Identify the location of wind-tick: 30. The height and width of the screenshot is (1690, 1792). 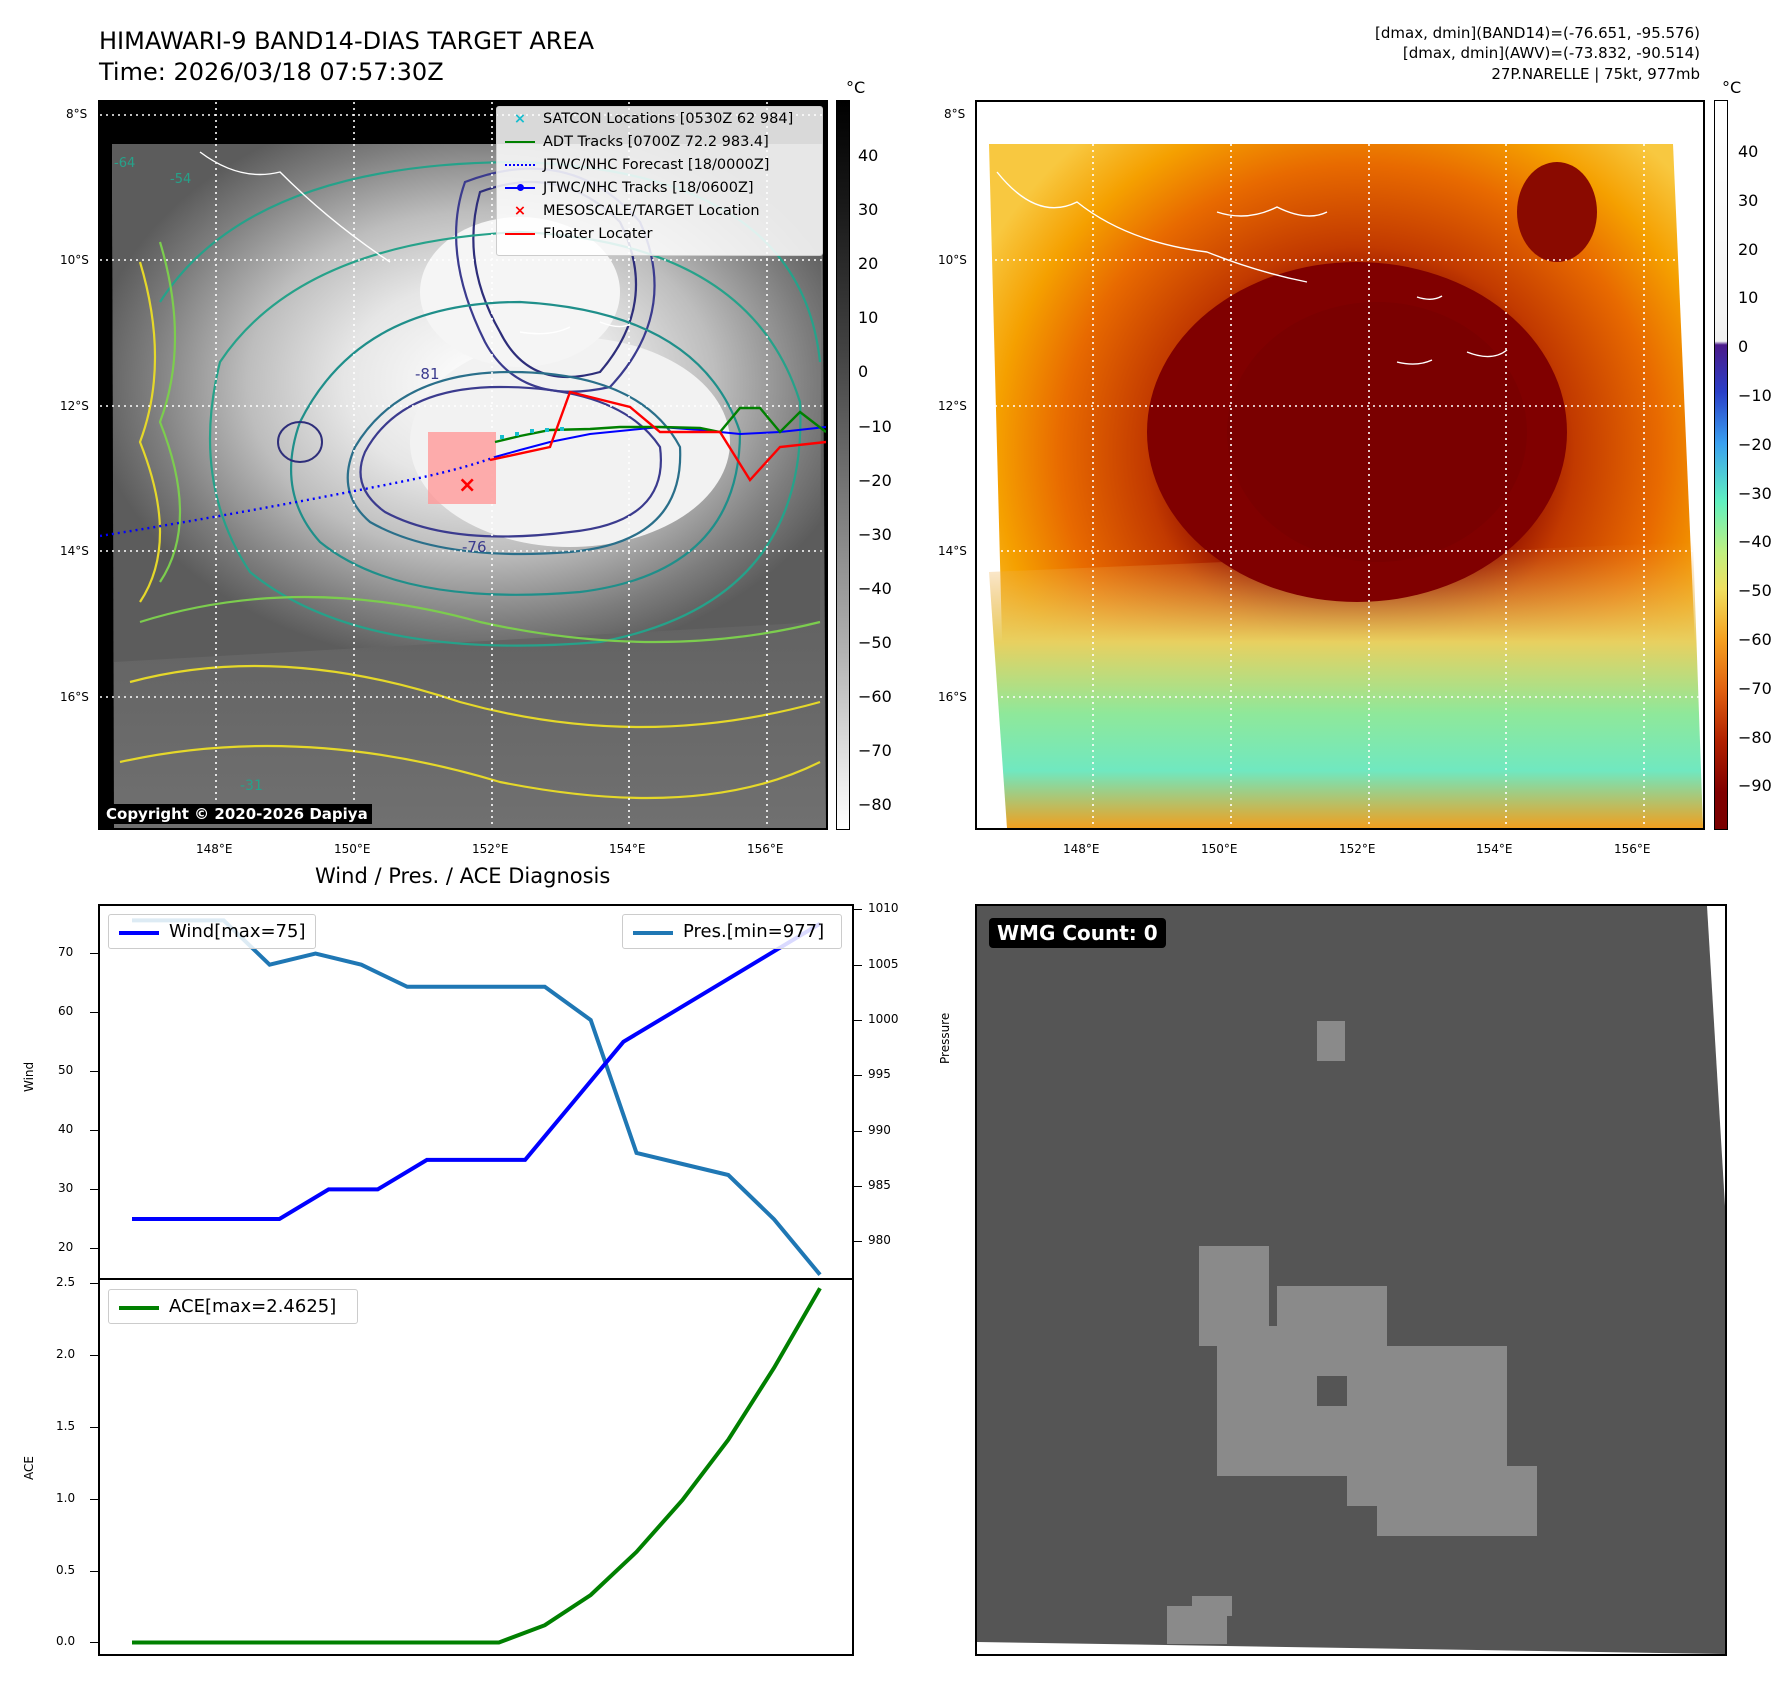
(66, 1188).